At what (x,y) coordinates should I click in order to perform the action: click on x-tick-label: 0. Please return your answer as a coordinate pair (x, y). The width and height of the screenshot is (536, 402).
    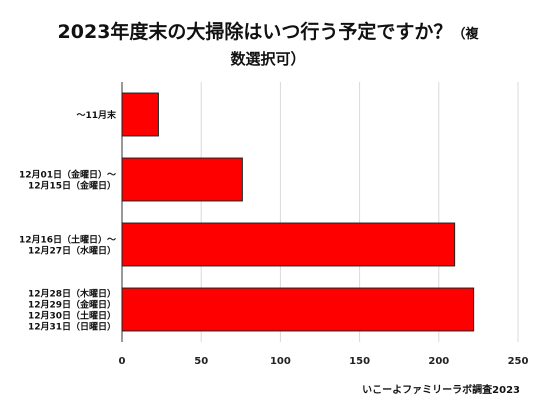
    Looking at the image, I should click on (122, 361).